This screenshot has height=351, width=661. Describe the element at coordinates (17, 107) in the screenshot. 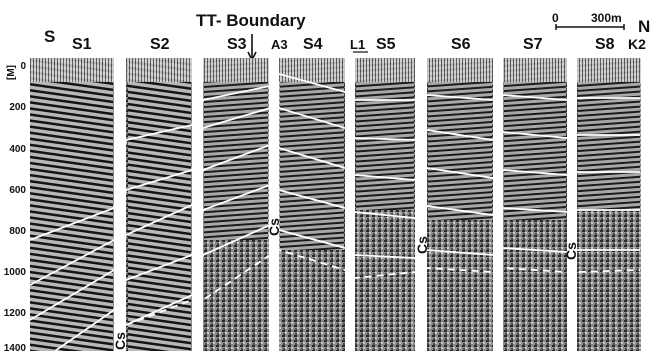

I see `depth-tick-label: 200` at that location.